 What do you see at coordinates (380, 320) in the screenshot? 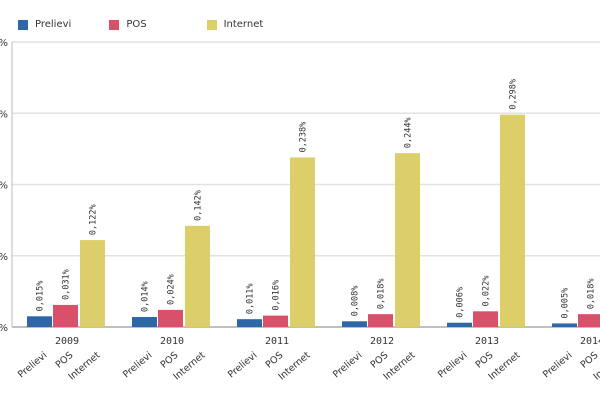
I see `bar-pos-2012` at bounding box center [380, 320].